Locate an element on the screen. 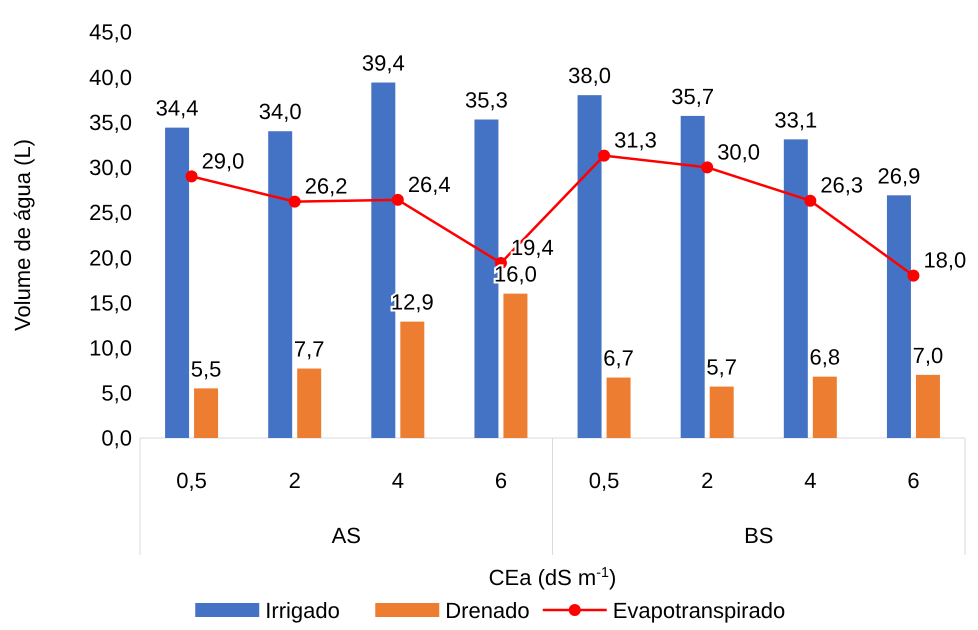  data-label: 35,7 is located at coordinates (692, 96).